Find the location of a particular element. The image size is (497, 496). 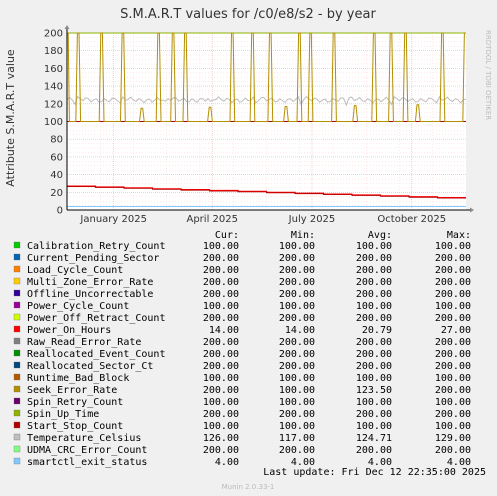

y-tick-label: 0 is located at coordinates (60, 211).